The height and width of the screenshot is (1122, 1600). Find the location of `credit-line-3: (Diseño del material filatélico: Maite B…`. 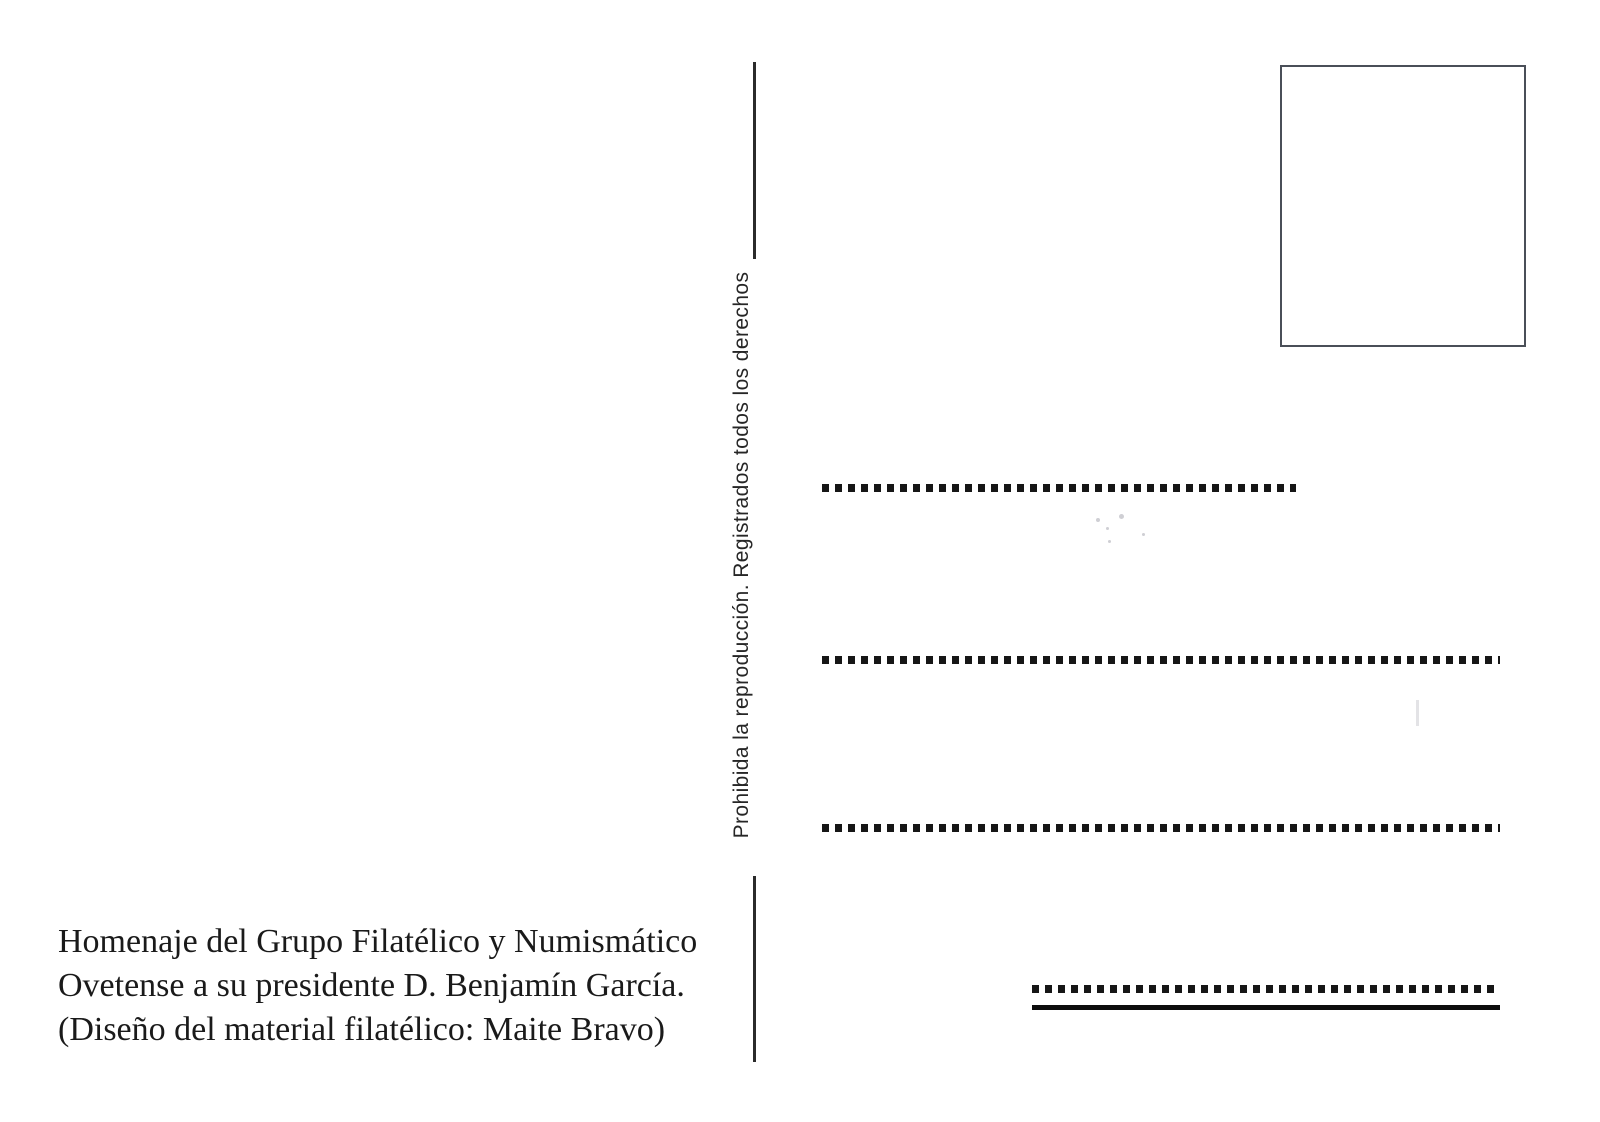

credit-line-3: (Diseño del material filatélico: Maite B… is located at coordinates (362, 1029).